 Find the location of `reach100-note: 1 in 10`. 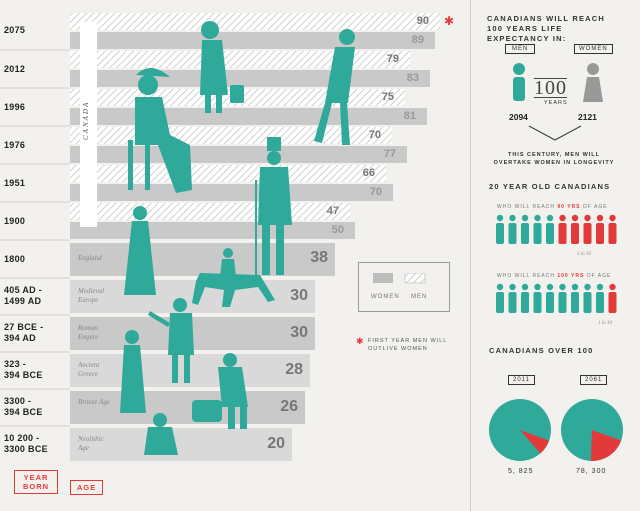

reach100-note: 1 in 10 is located at coordinates (605, 323).